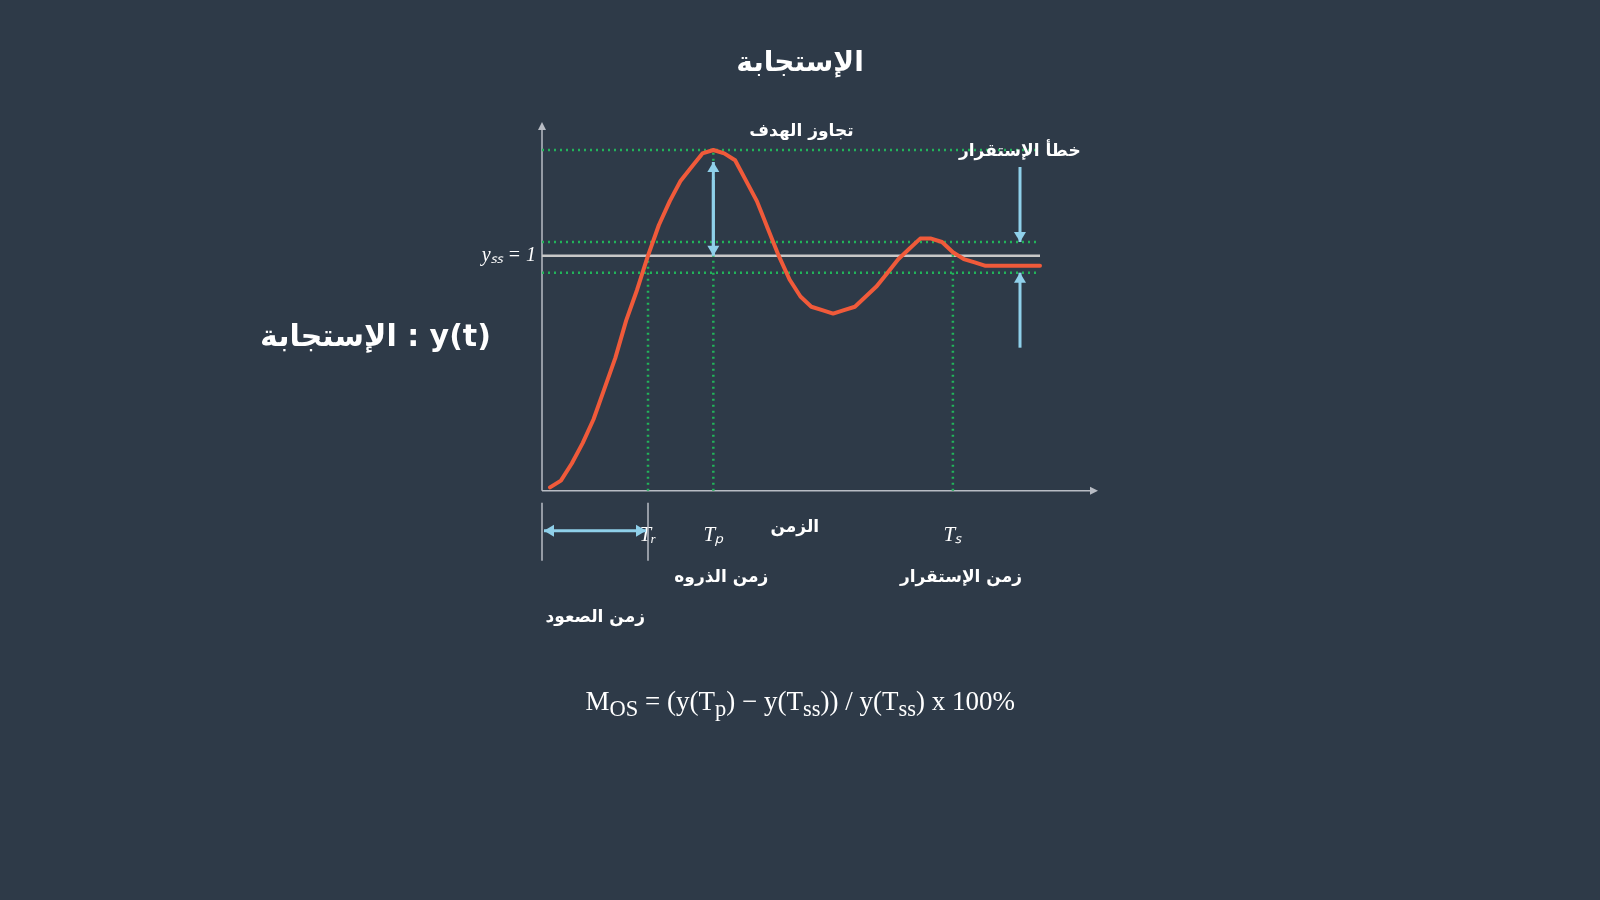  I want to click on annotation: خطأ الإستقرار, so click(1020, 150).